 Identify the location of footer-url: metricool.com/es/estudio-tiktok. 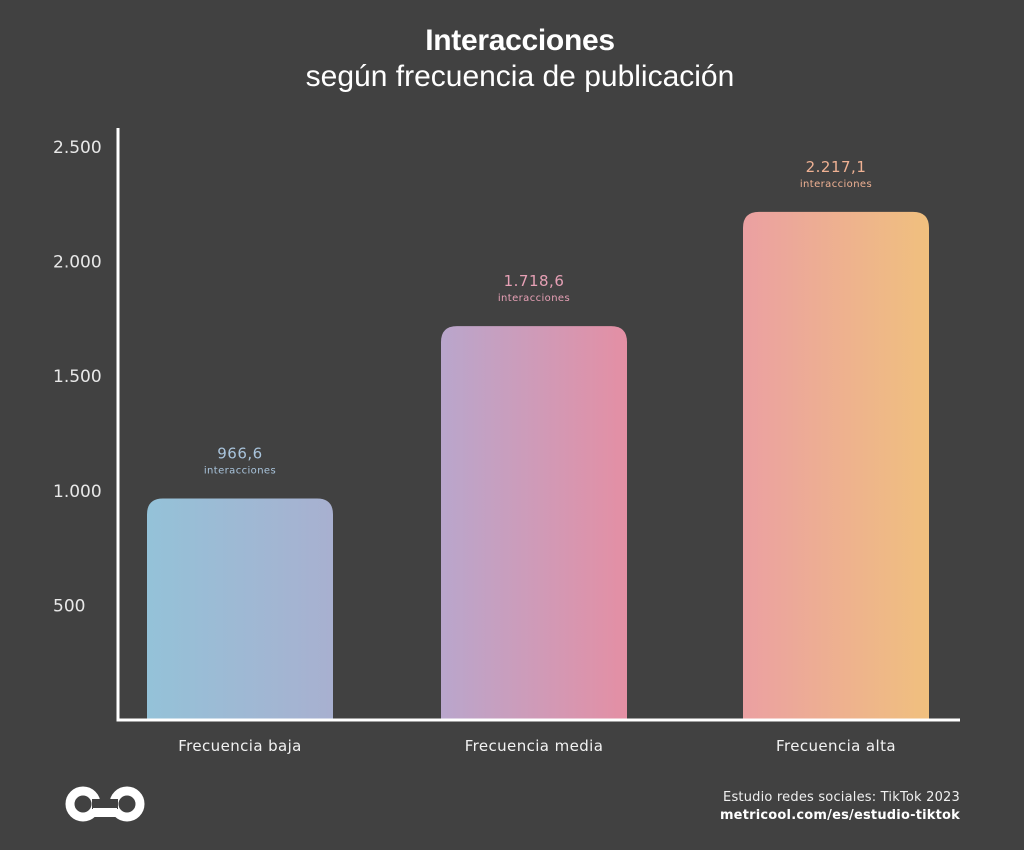
(839, 815).